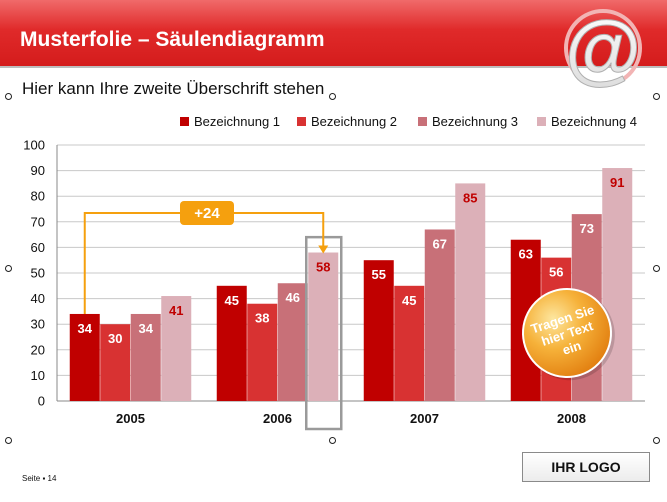  I want to click on data-label: 63, so click(526, 254).